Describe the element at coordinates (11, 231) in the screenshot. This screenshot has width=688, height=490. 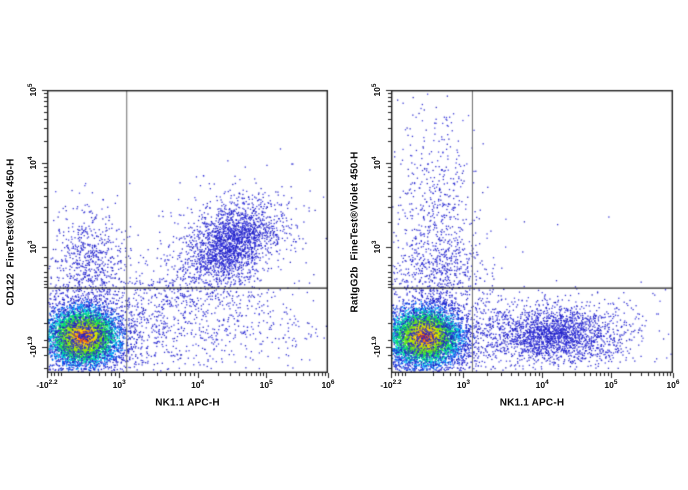
I see `y-axis-label-left: CD122 FineTest®Violet 450-H` at that location.